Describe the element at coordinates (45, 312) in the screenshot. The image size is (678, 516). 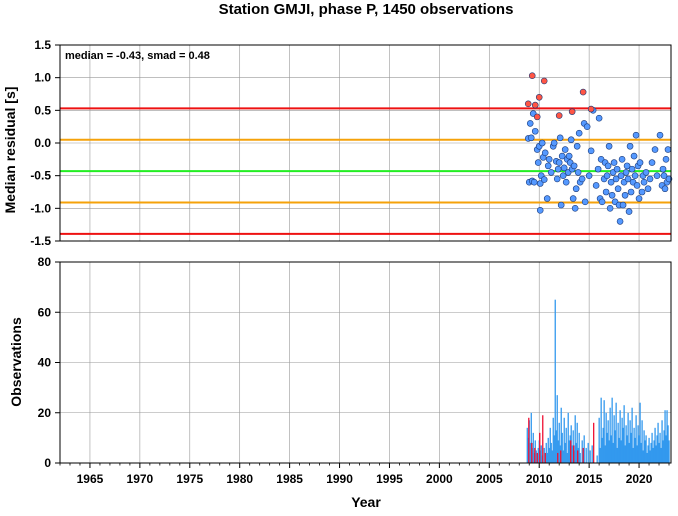
I see `y-tick-label: 60` at that location.